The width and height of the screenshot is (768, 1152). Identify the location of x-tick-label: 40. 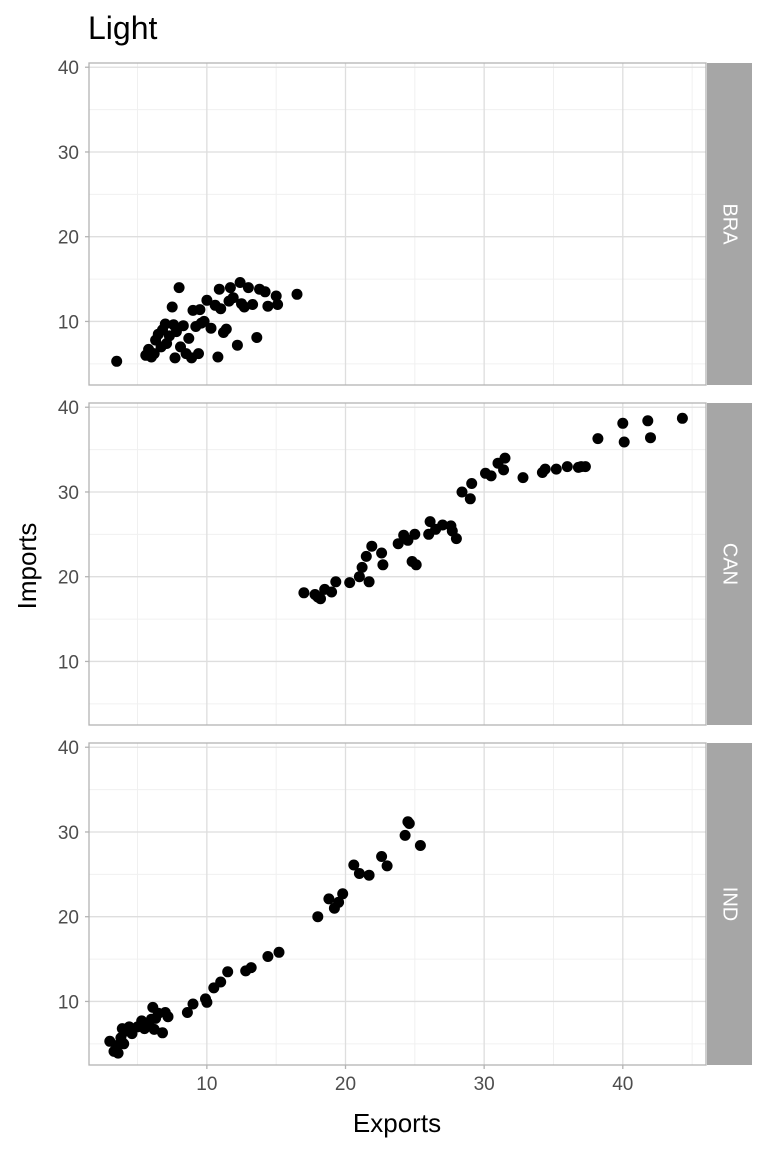
(622, 1084).